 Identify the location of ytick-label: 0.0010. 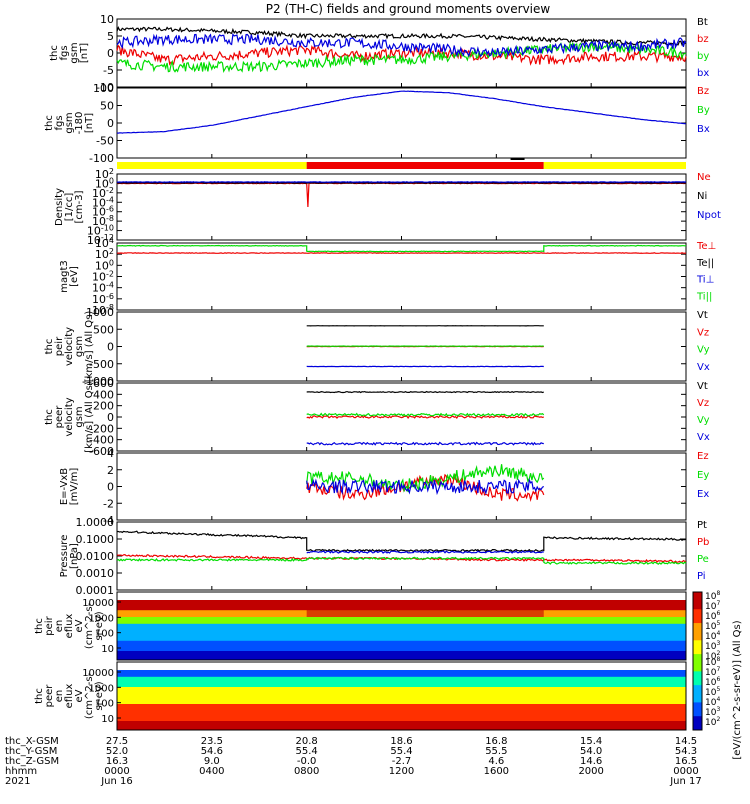
(95, 573).